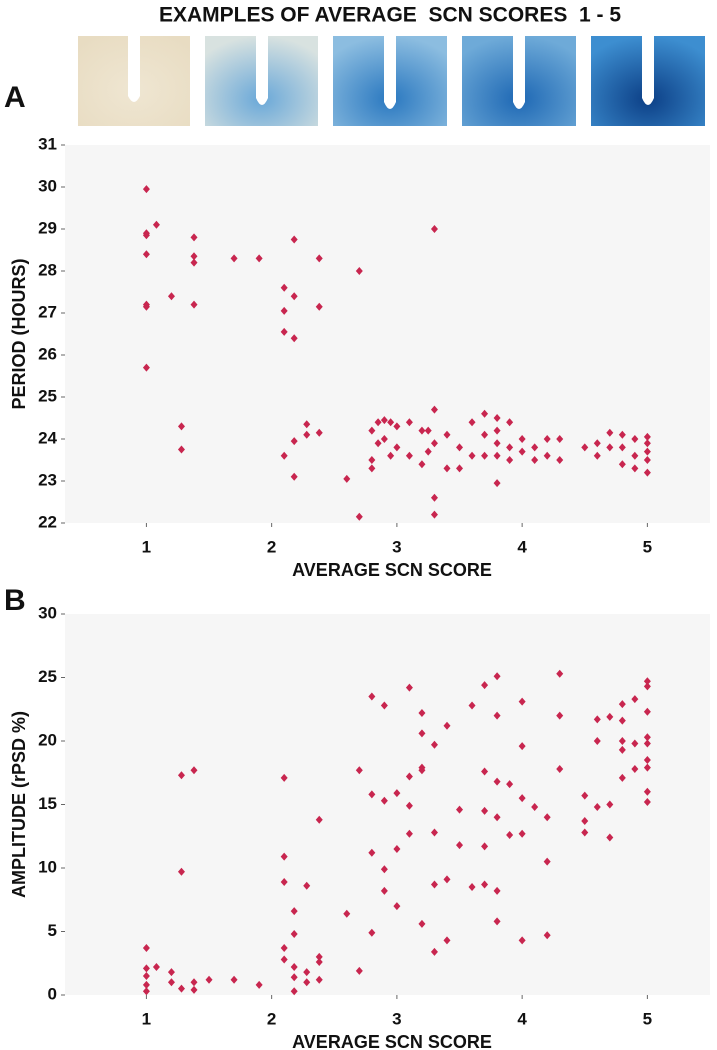  What do you see at coordinates (271, 1018) in the screenshot?
I see `x-tick-label: 2` at bounding box center [271, 1018].